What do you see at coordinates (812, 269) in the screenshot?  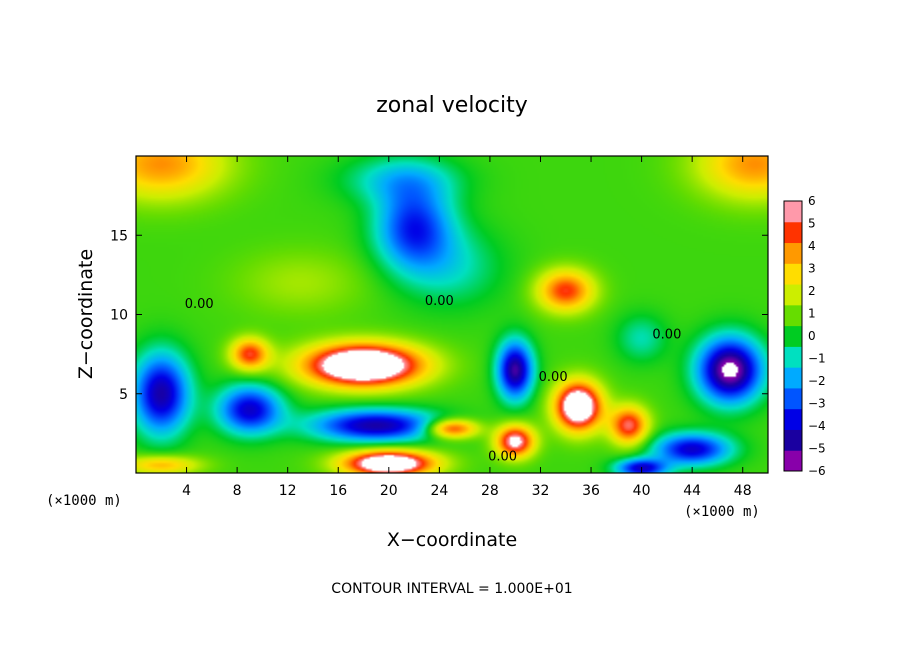 I see `colorbar-tick-label: 3` at bounding box center [812, 269].